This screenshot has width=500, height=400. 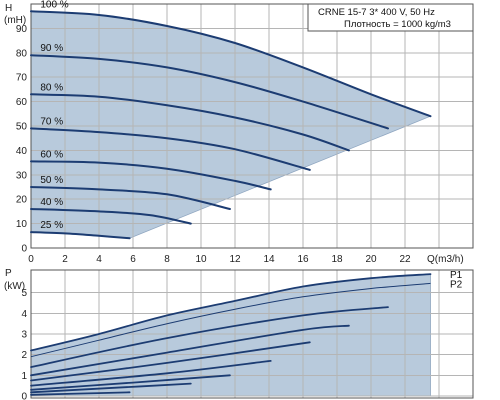 I want to click on head-curve-label: 70 %, so click(x=51, y=121).